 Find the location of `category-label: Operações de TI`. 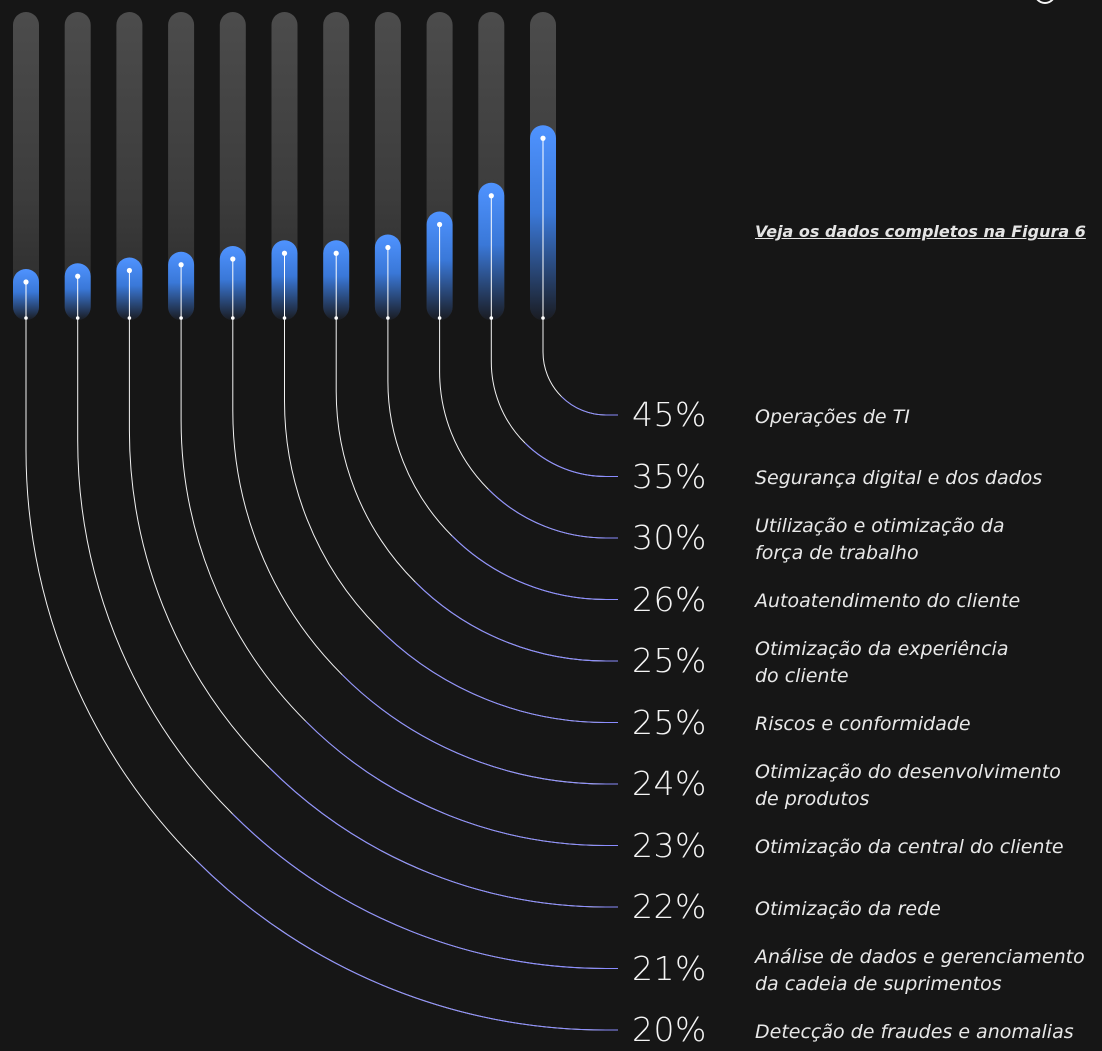

category-label: Operações de TI is located at coordinates (928, 417).